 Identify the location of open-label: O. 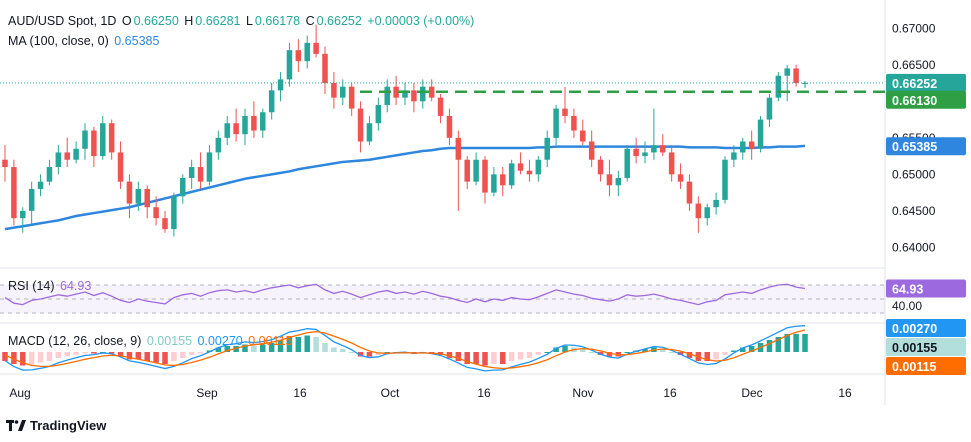
(126, 21).